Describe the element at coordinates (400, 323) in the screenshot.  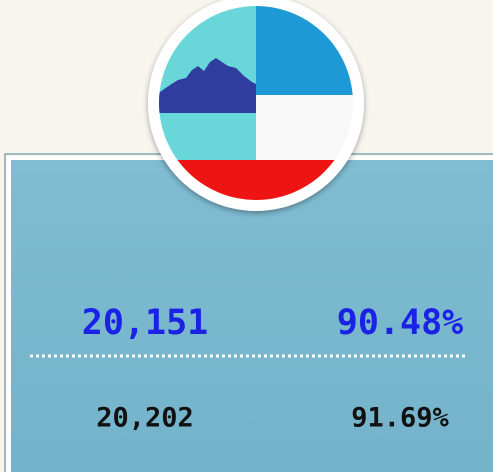
I see `primary-percent: 90.48%` at that location.